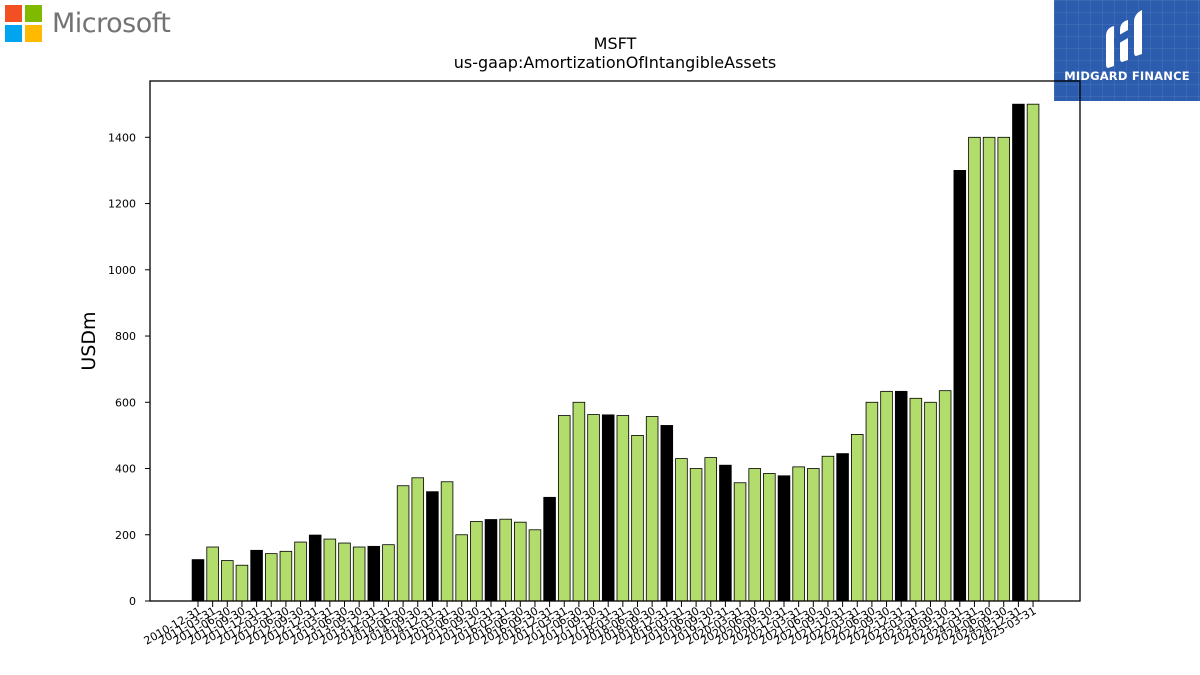 This screenshot has width=1200, height=675. What do you see at coordinates (122, 204) in the screenshot?
I see `y-tick-label: 1200` at bounding box center [122, 204].